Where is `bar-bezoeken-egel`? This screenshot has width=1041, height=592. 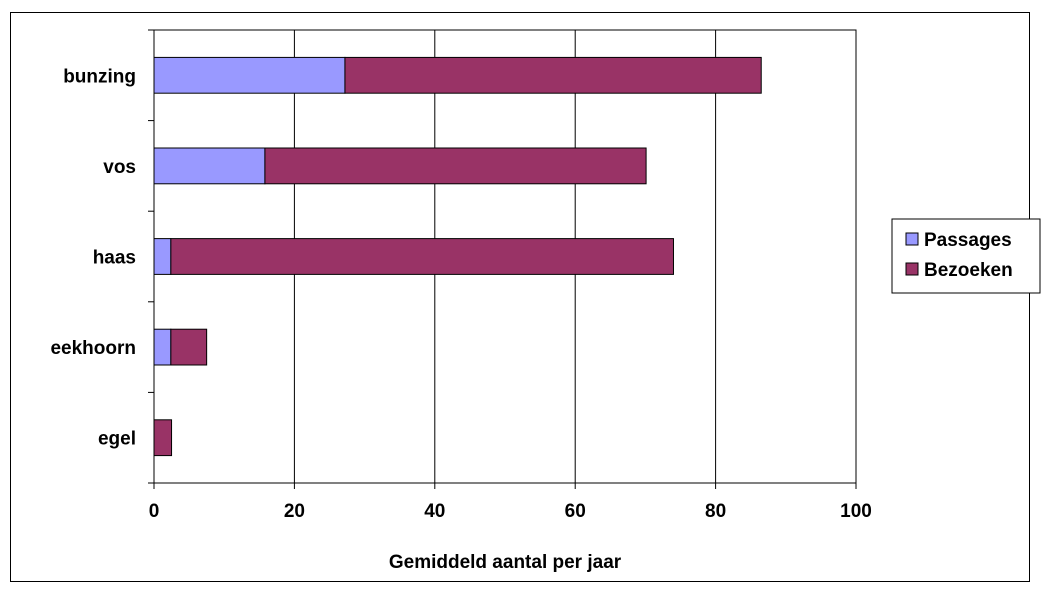 bar-bezoeken-egel is located at coordinates (163, 438).